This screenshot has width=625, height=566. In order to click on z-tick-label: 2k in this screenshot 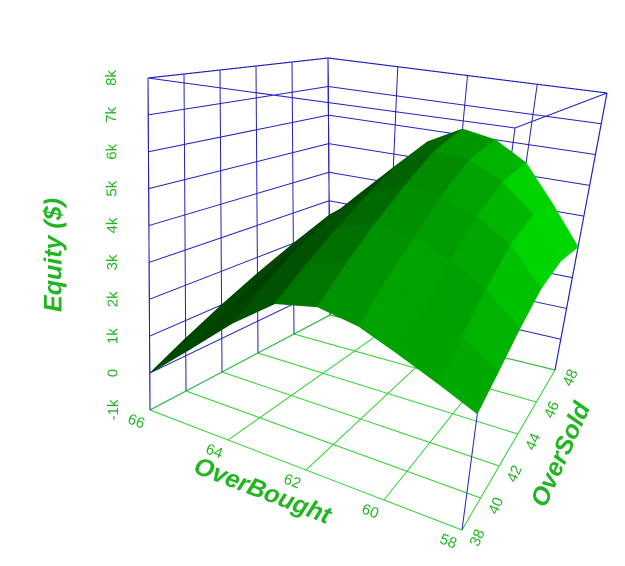, I will do `click(112, 299)`.